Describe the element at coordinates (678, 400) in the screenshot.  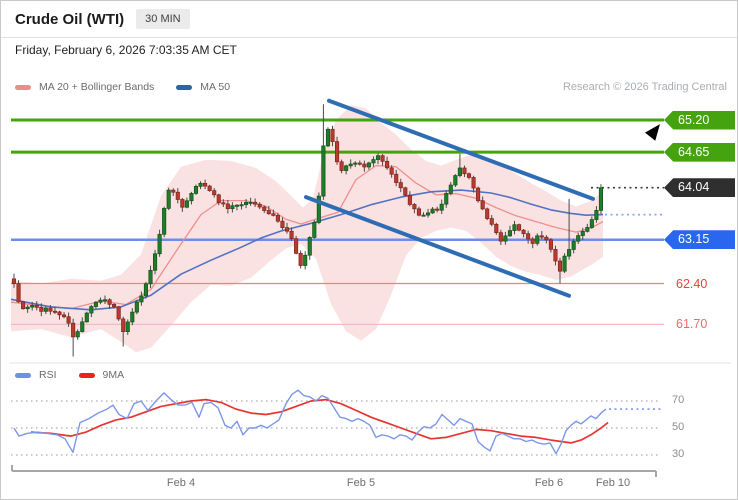
I see `rsi-tick-70: 70` at that location.